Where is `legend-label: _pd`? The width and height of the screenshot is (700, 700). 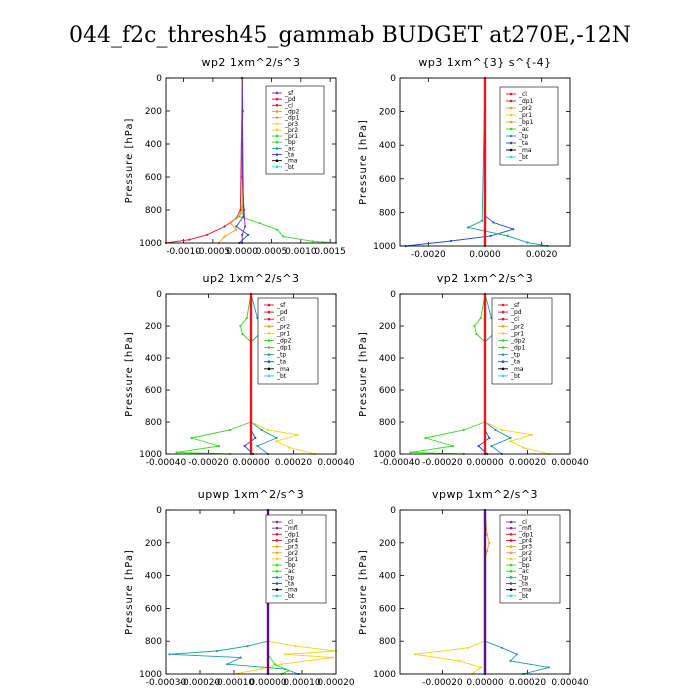 legend-label: _pd is located at coordinates (290, 99).